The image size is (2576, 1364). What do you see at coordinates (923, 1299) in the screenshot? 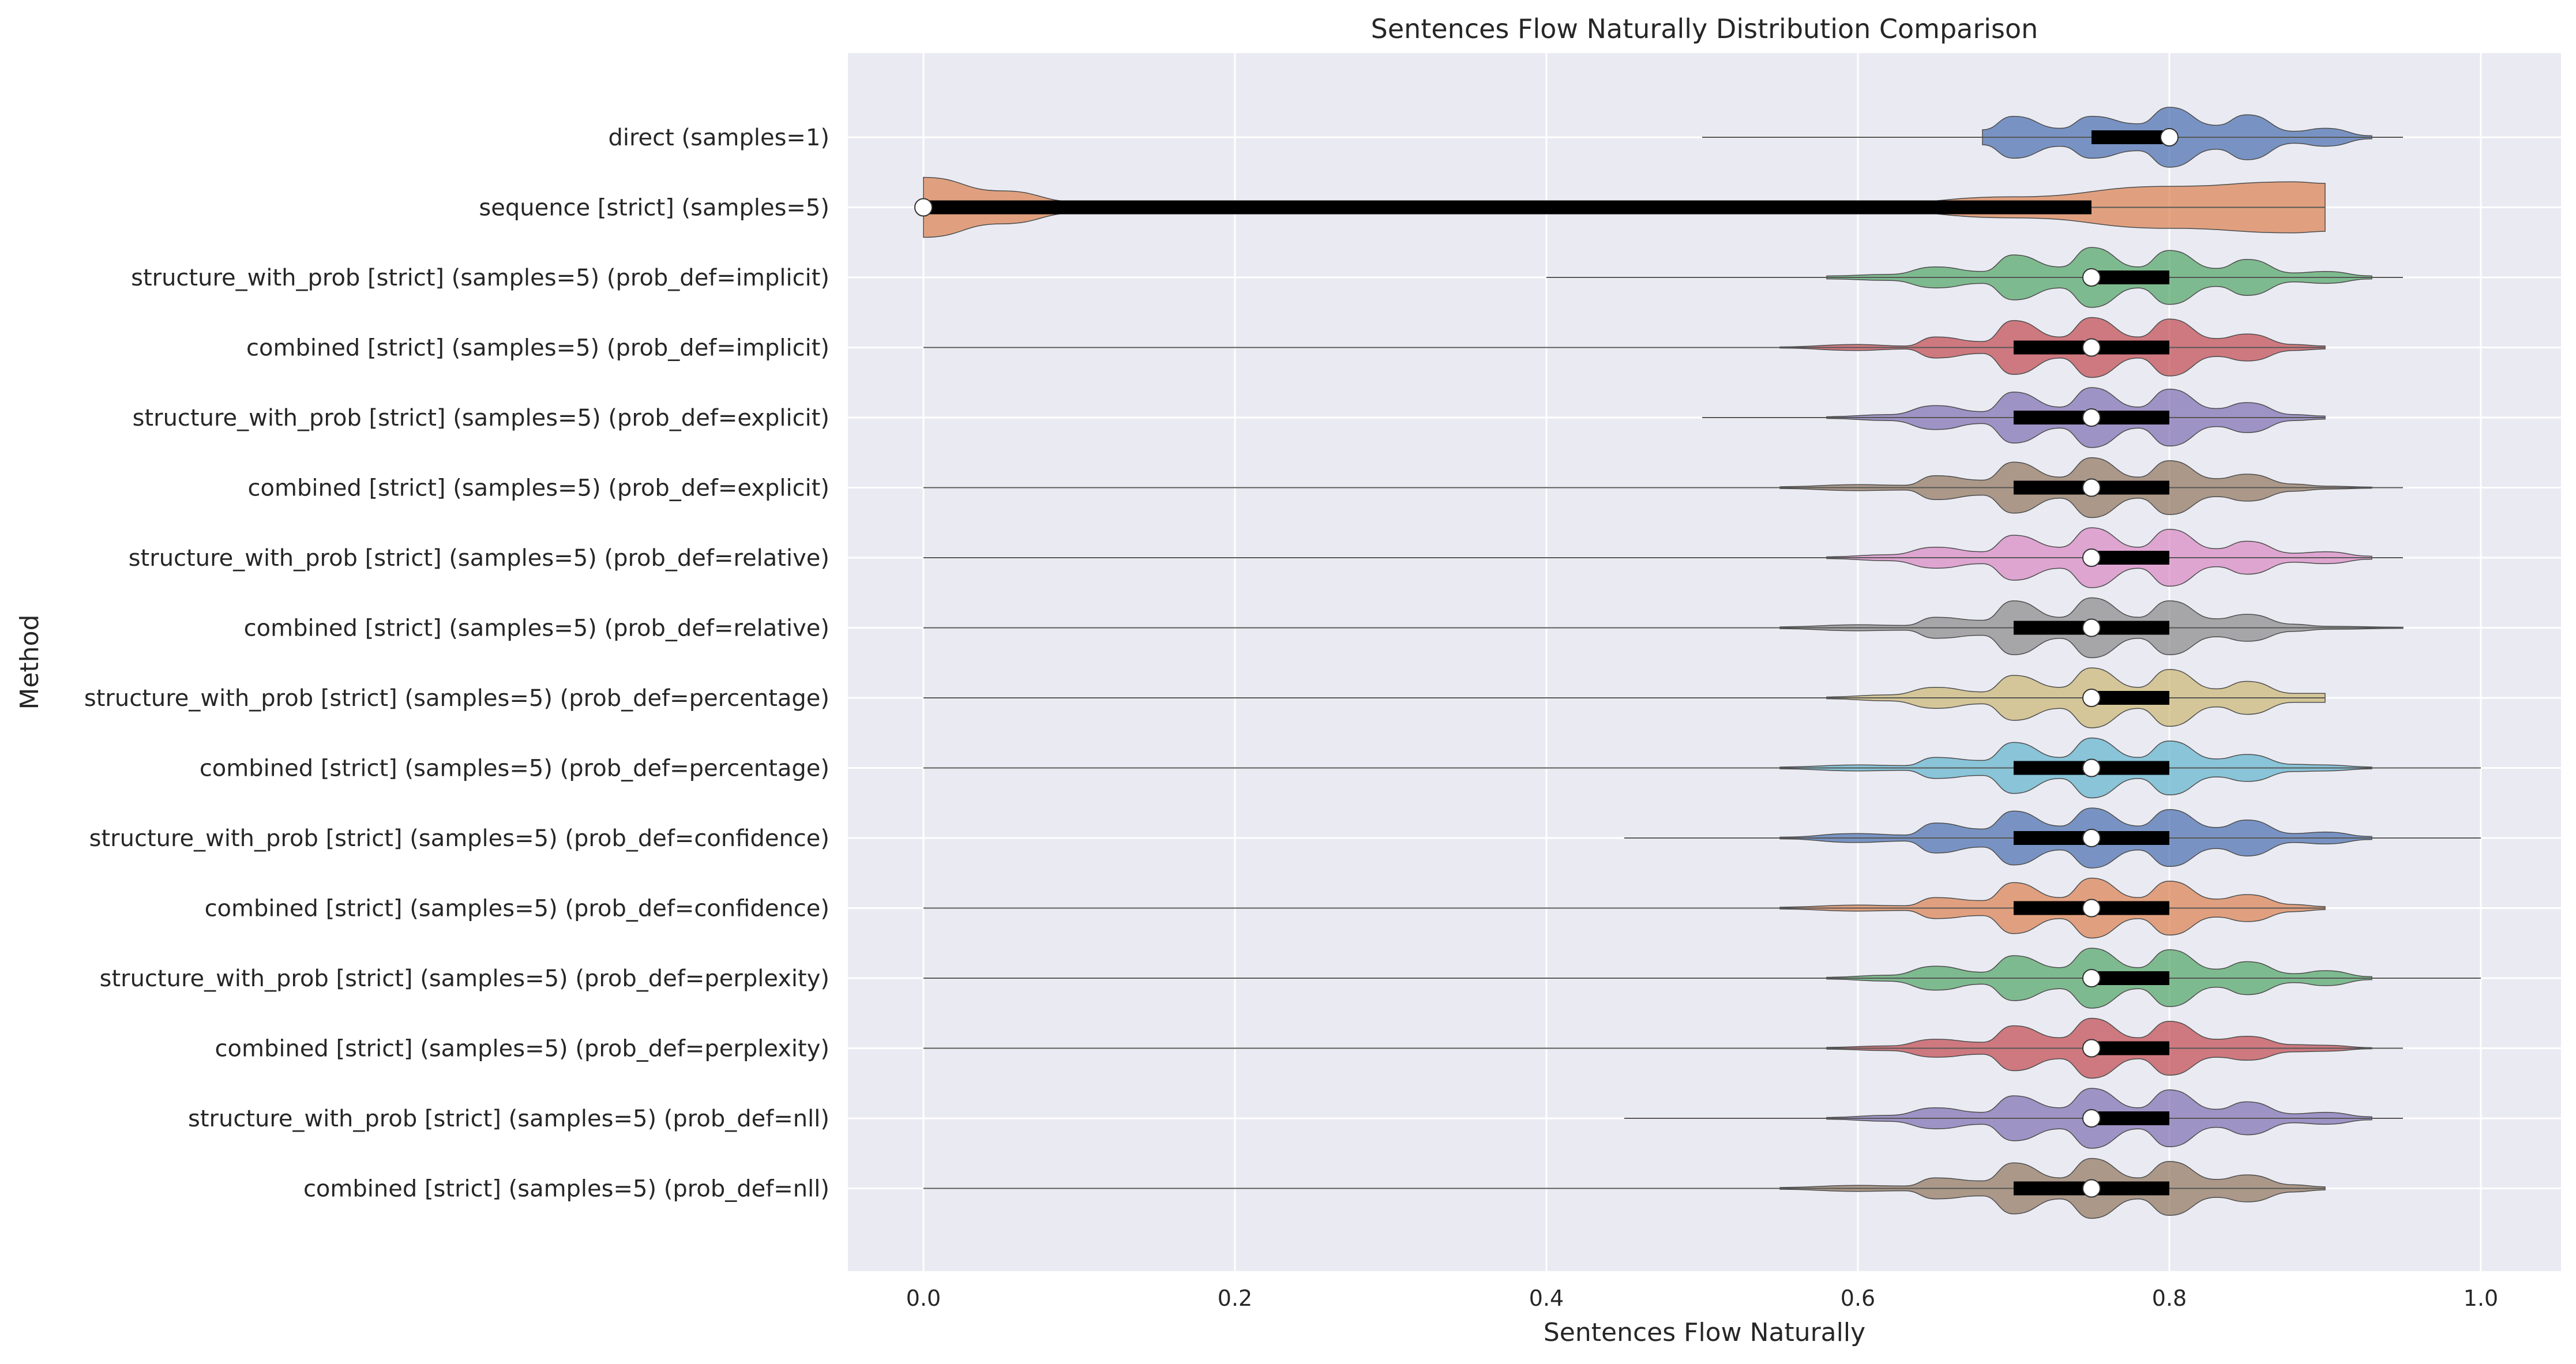
I see `x-tick-label: 0.0` at bounding box center [923, 1299].